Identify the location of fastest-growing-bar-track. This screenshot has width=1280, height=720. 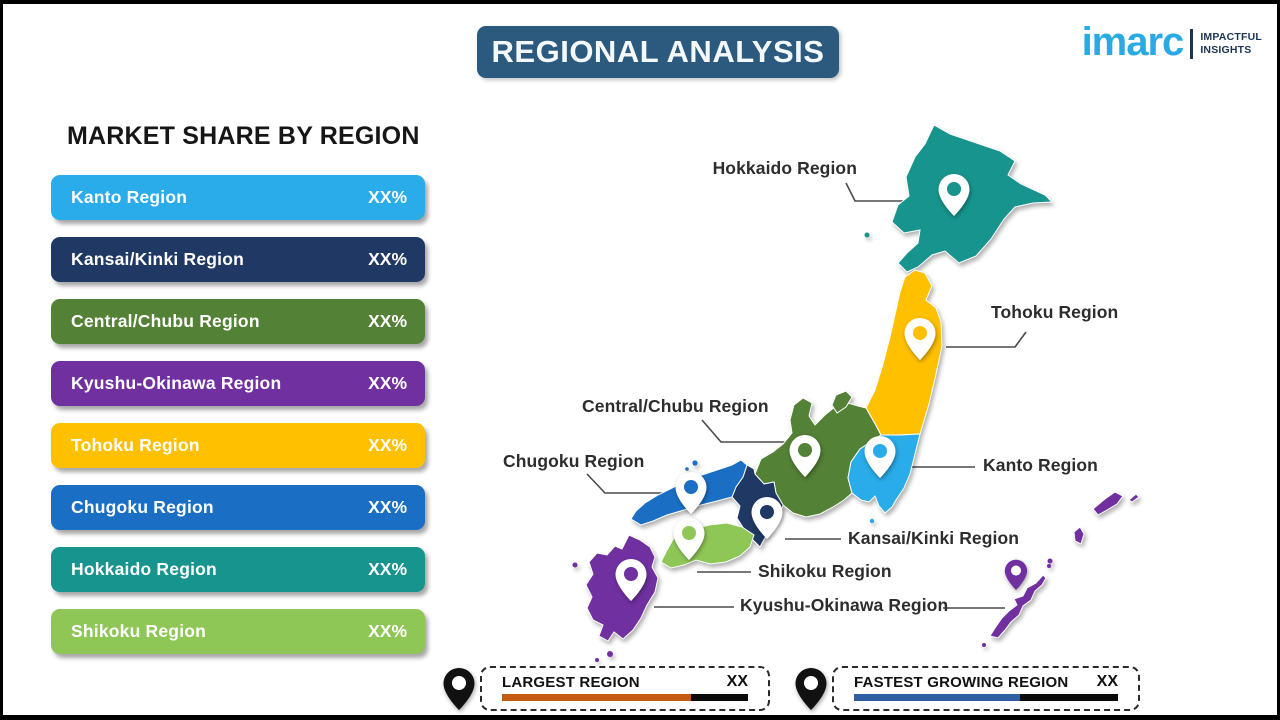
(986, 697).